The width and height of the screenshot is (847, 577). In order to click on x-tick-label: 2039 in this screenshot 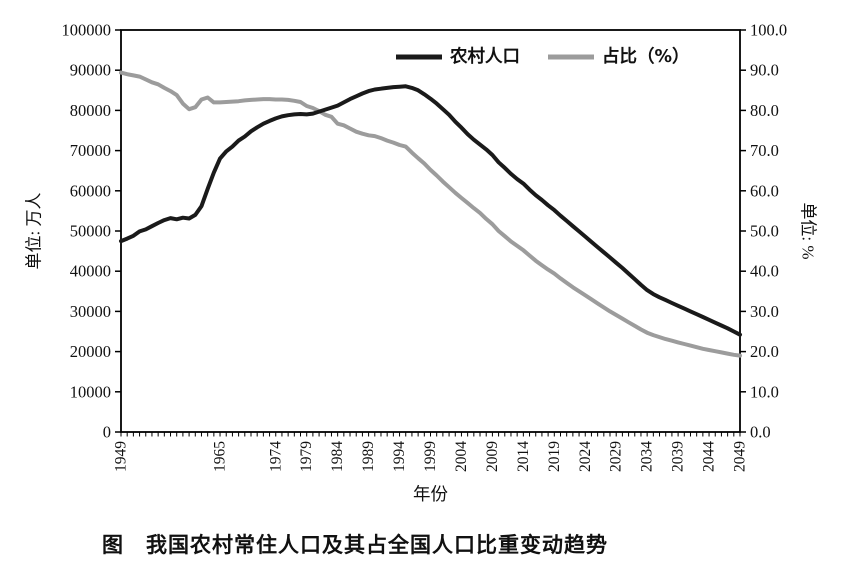, I will do `click(678, 456)`.